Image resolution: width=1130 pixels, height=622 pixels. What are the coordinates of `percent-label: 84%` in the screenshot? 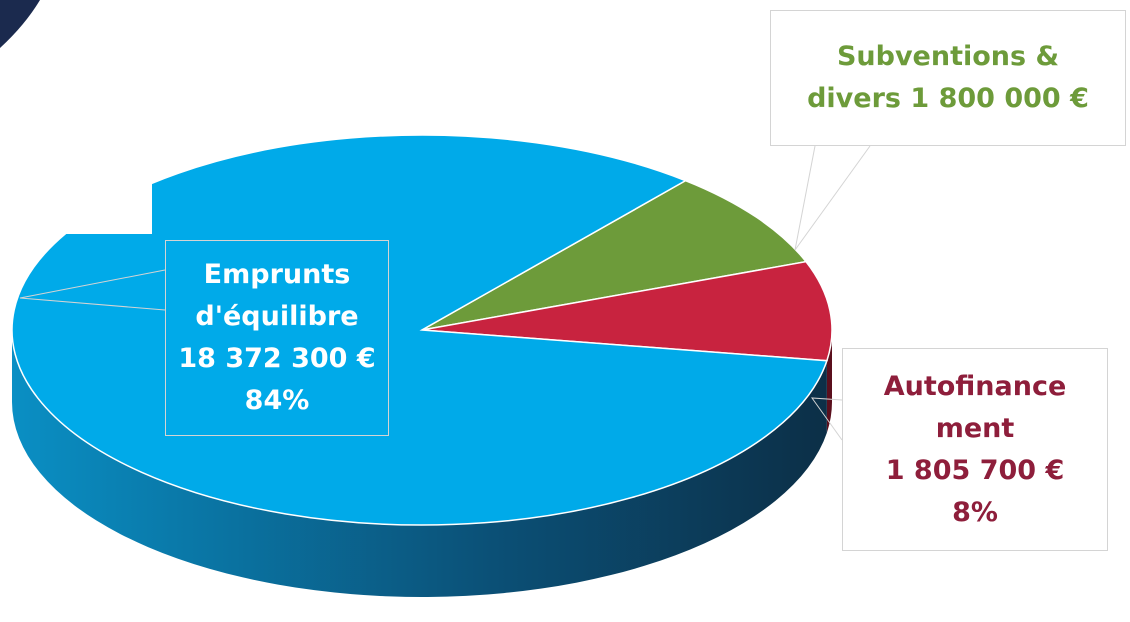 It's located at (277, 400).